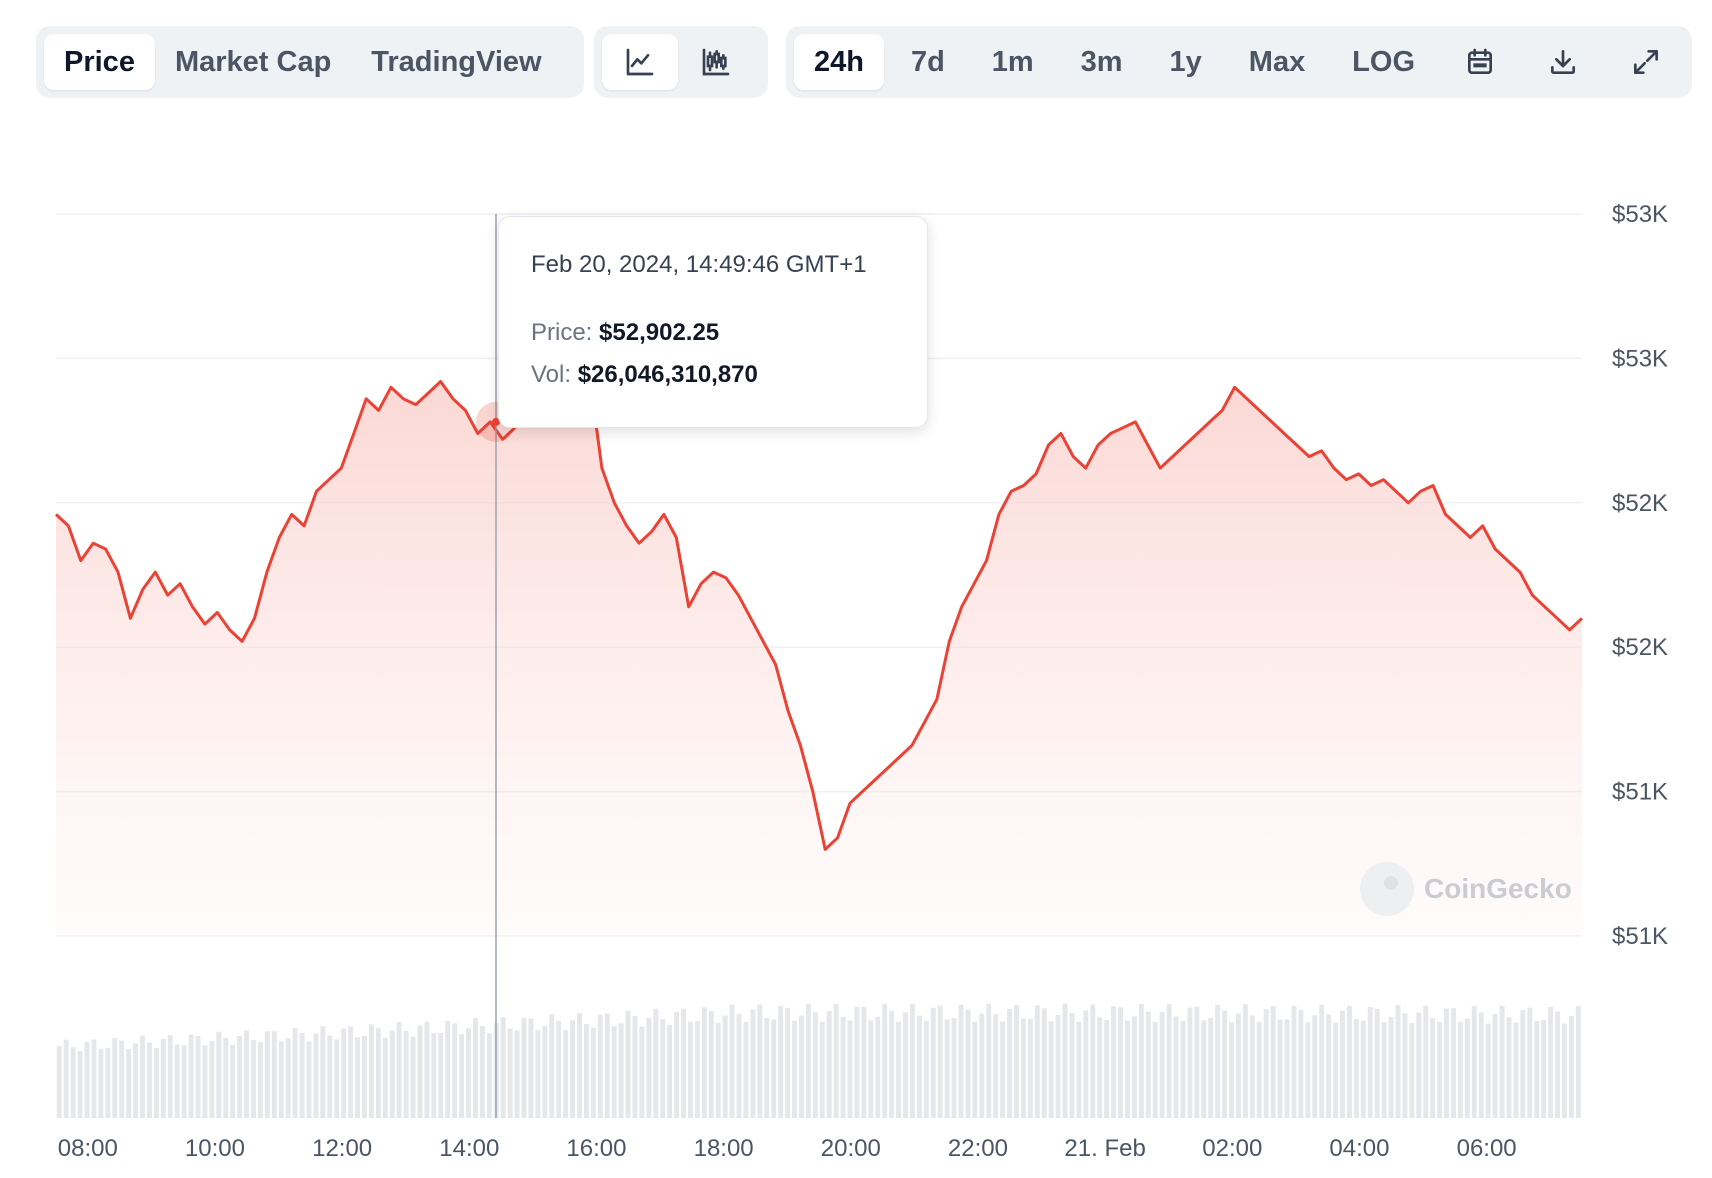 The width and height of the screenshot is (1712, 1178). What do you see at coordinates (1563, 62) in the screenshot?
I see `download-button` at bounding box center [1563, 62].